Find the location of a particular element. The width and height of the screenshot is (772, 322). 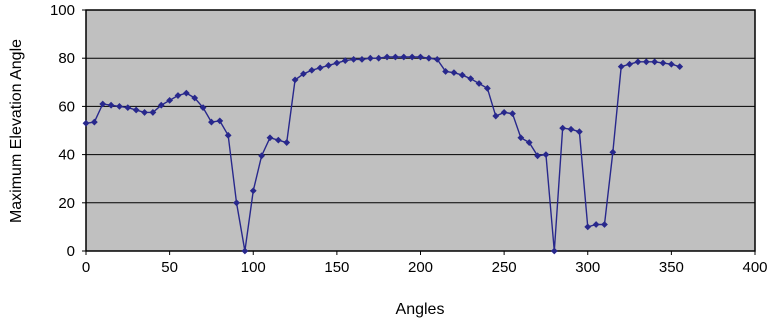

x-tick-label: 350 is located at coordinates (671, 267).